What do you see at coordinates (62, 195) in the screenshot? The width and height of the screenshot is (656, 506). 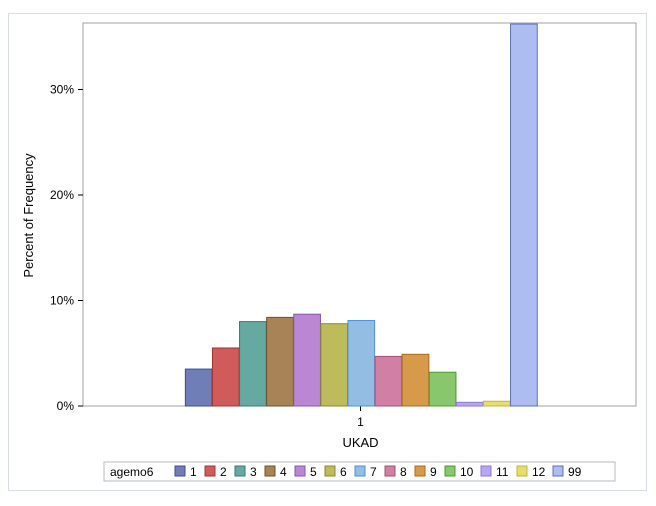 I see `y-tick-label: 20%` at bounding box center [62, 195].